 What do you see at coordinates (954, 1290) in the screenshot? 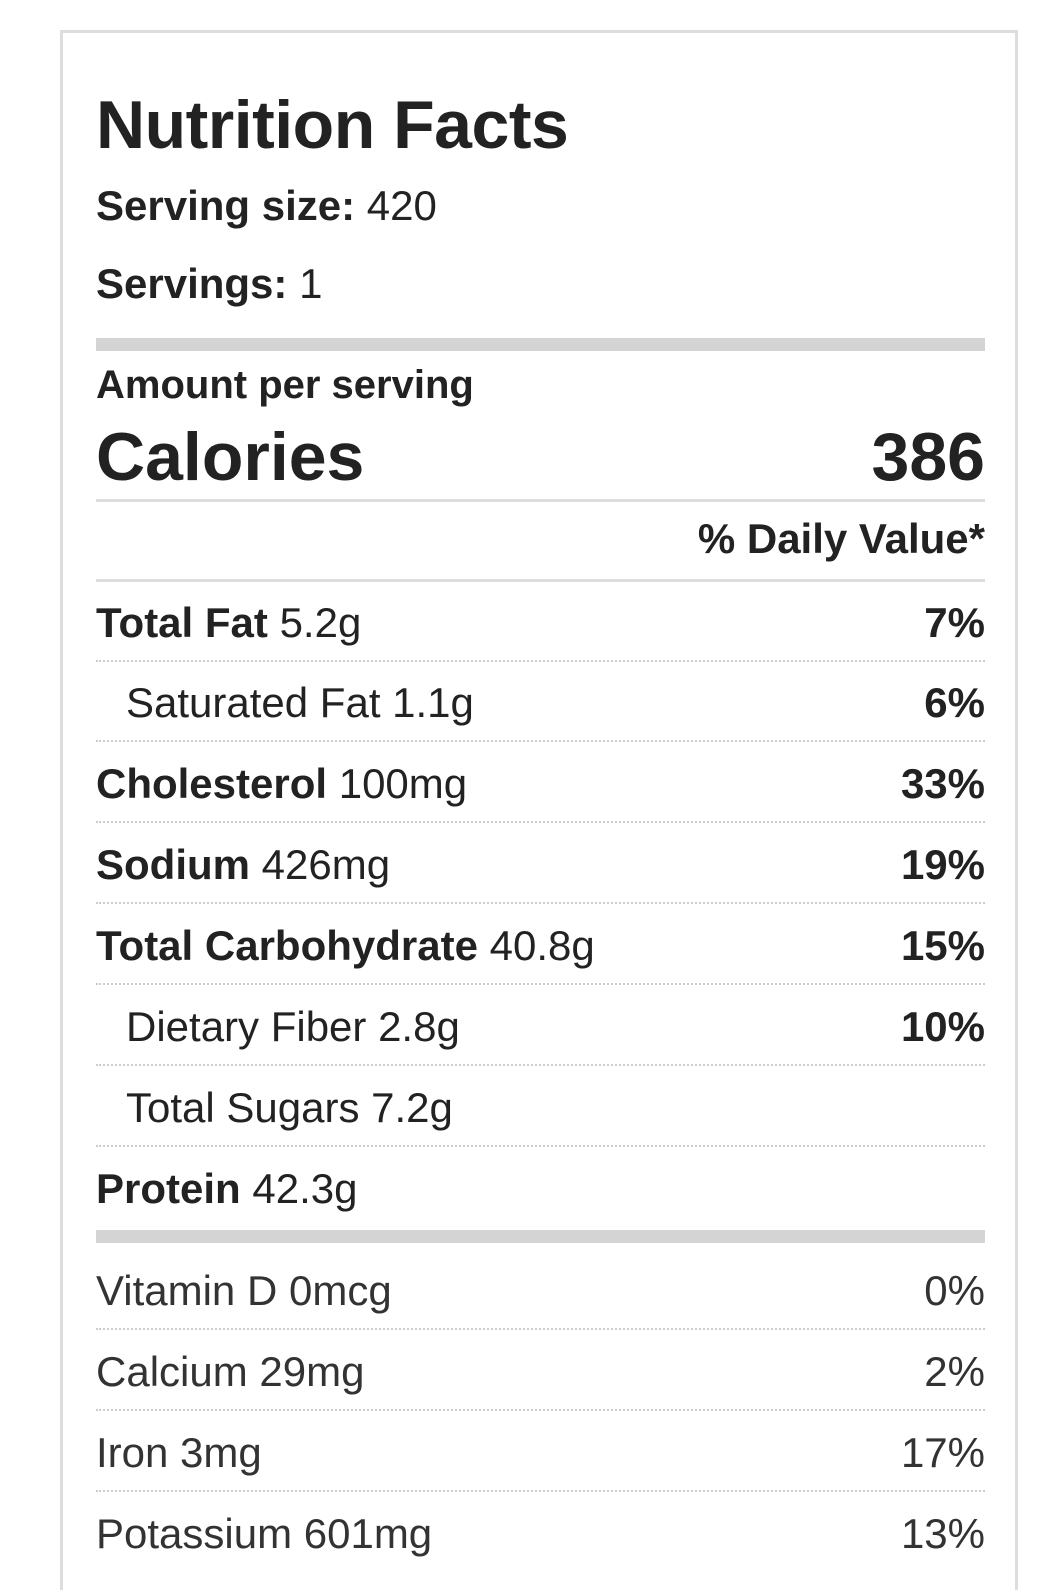
I see `vitamin-daily-value: 0%` at bounding box center [954, 1290].